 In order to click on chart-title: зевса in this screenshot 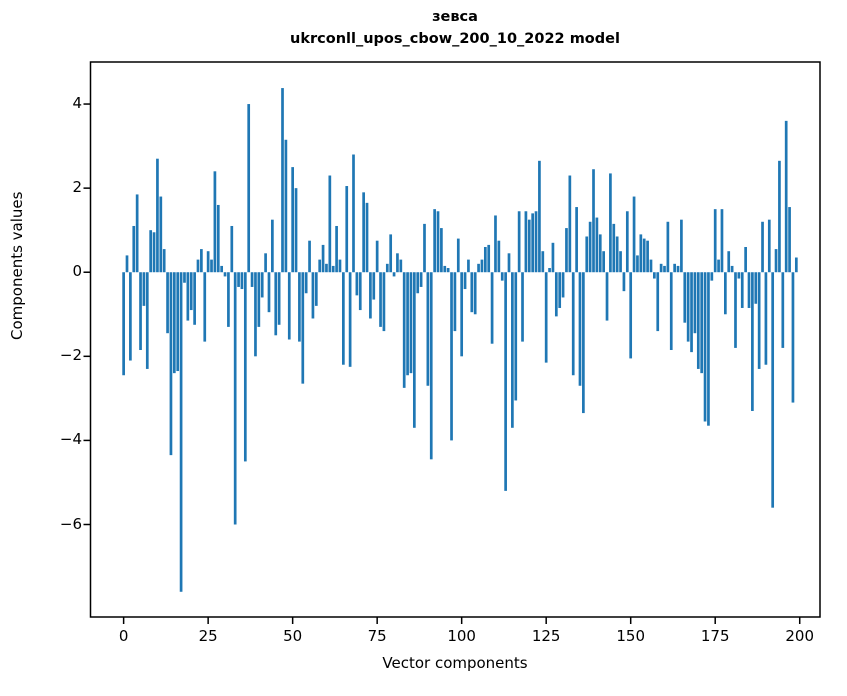, I will do `click(455, 17)`.